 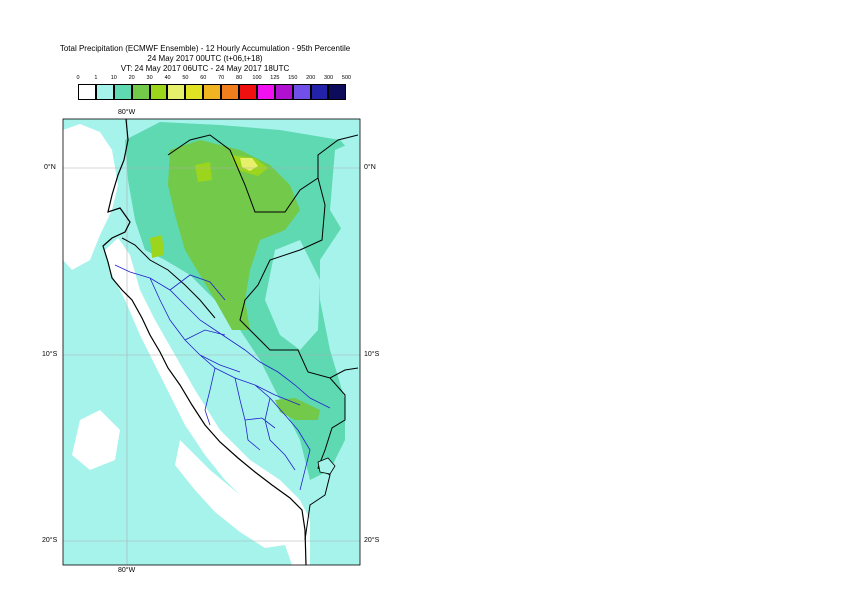 What do you see at coordinates (221, 78) in the screenshot?
I see `legend-label: 70` at bounding box center [221, 78].